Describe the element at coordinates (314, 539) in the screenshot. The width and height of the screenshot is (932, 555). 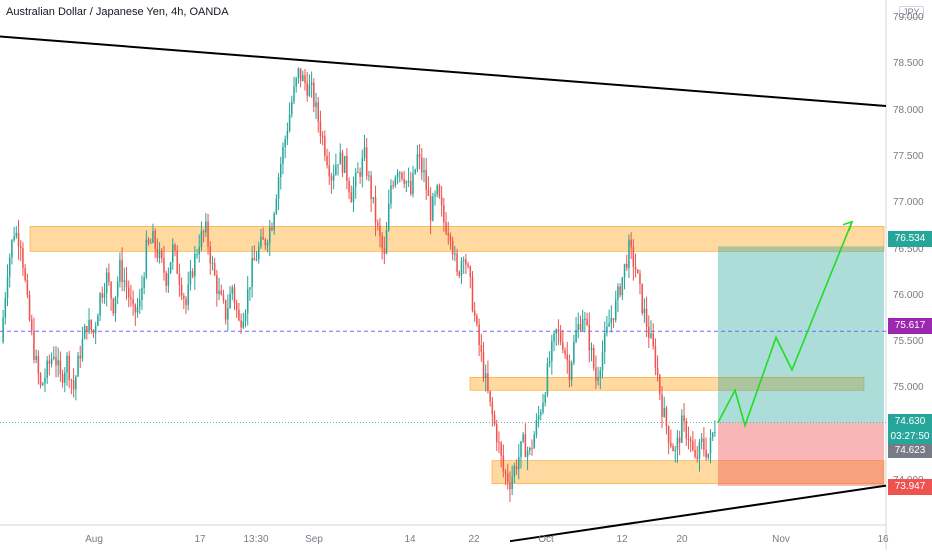
I see `x-tick-label: Sep` at that location.